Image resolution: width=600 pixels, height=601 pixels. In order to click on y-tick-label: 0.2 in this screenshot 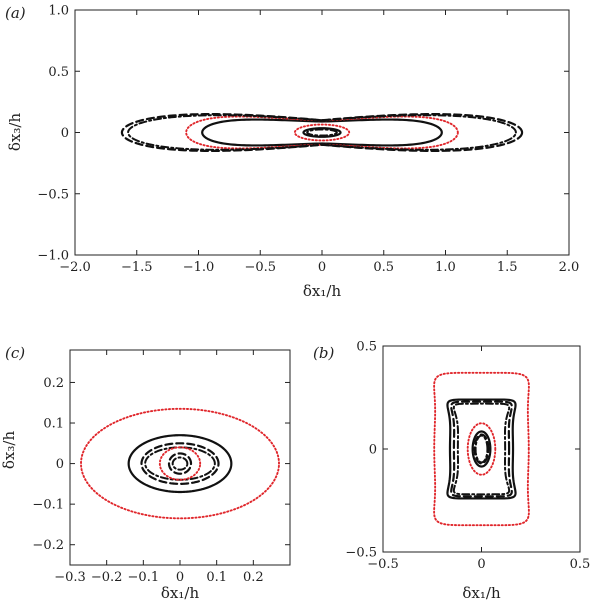, I will do `click(53, 383)`.